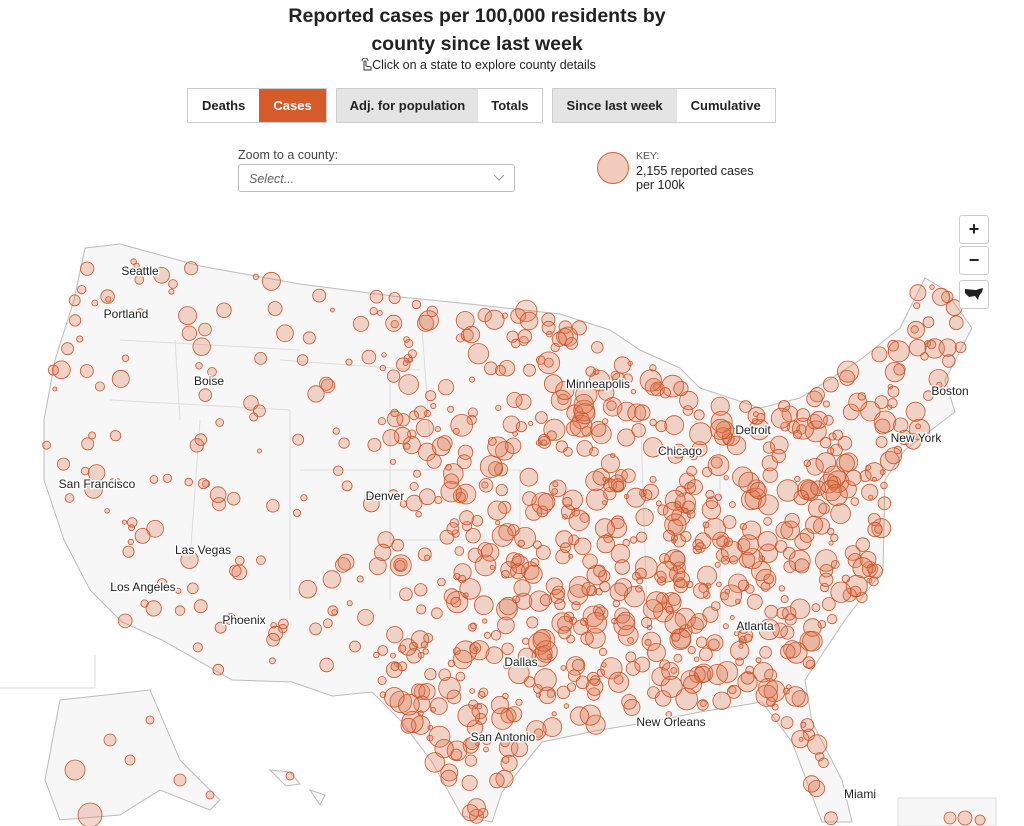 Image resolution: width=1024 pixels, height=826 pixels. Describe the element at coordinates (510, 105) in the screenshot. I see `toggle-button: Totals` at that location.